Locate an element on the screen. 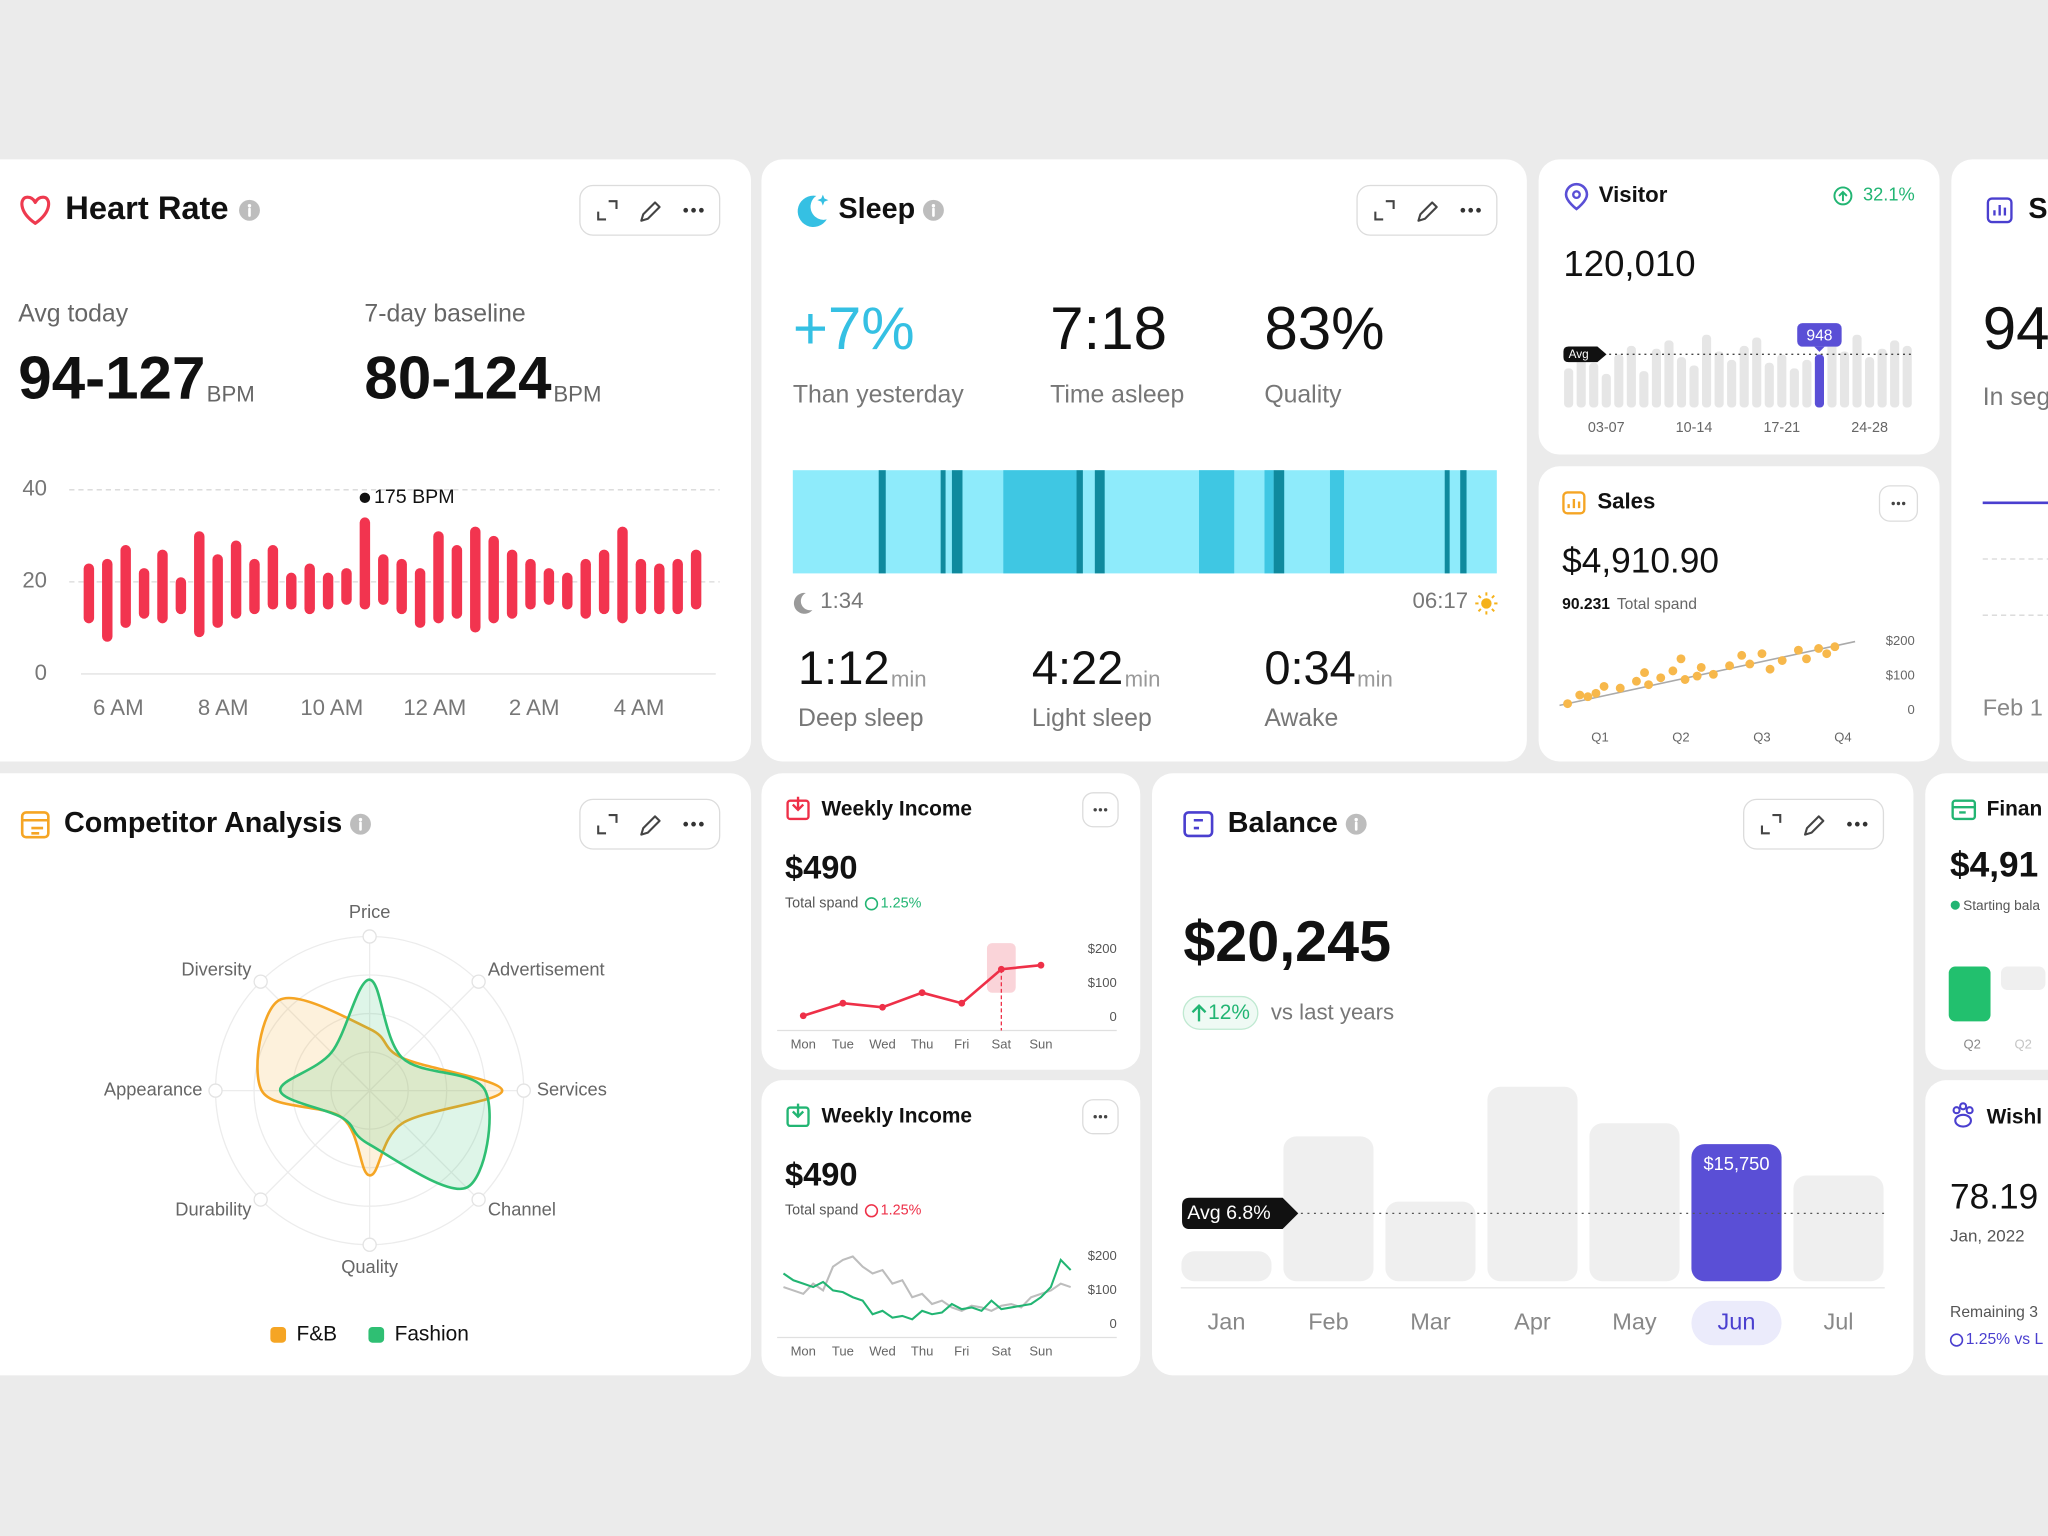 The width and height of the screenshot is (2048, 1536). store-icon-lines is located at coordinates (35, 826).